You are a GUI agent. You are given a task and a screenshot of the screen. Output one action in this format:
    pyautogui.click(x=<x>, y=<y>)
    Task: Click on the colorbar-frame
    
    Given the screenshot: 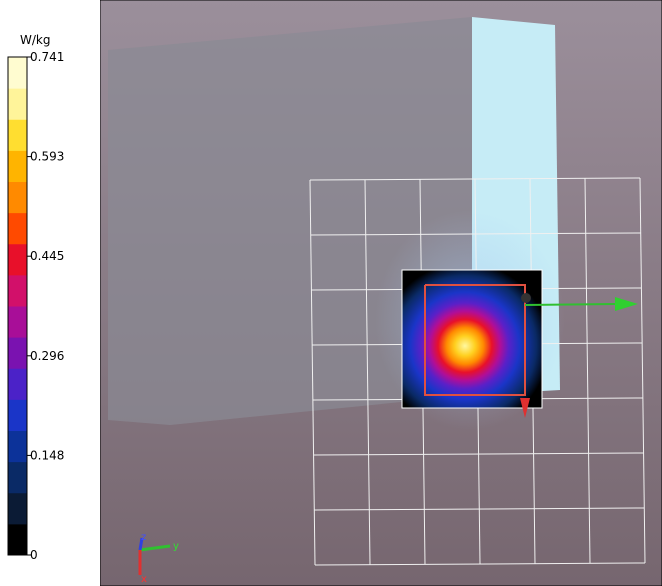 What is the action you would take?
    pyautogui.click(x=17, y=306)
    